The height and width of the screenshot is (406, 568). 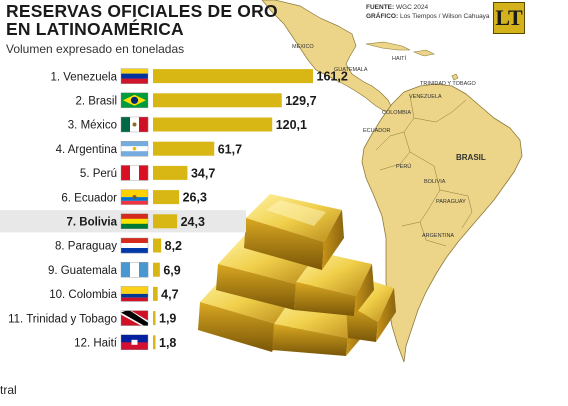 I want to click on chart-row: 5. Perú 34,7, so click(x=147, y=173).